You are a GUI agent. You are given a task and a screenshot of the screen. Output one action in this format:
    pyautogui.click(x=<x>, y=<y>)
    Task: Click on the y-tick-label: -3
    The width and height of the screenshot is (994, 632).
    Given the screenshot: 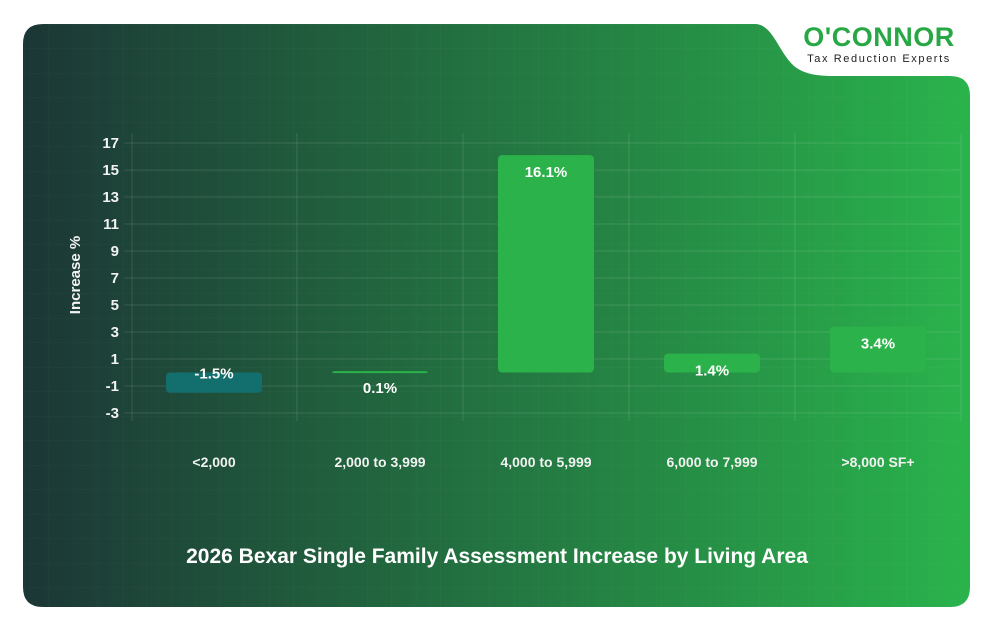 What is the action you would take?
    pyautogui.click(x=112, y=413)
    